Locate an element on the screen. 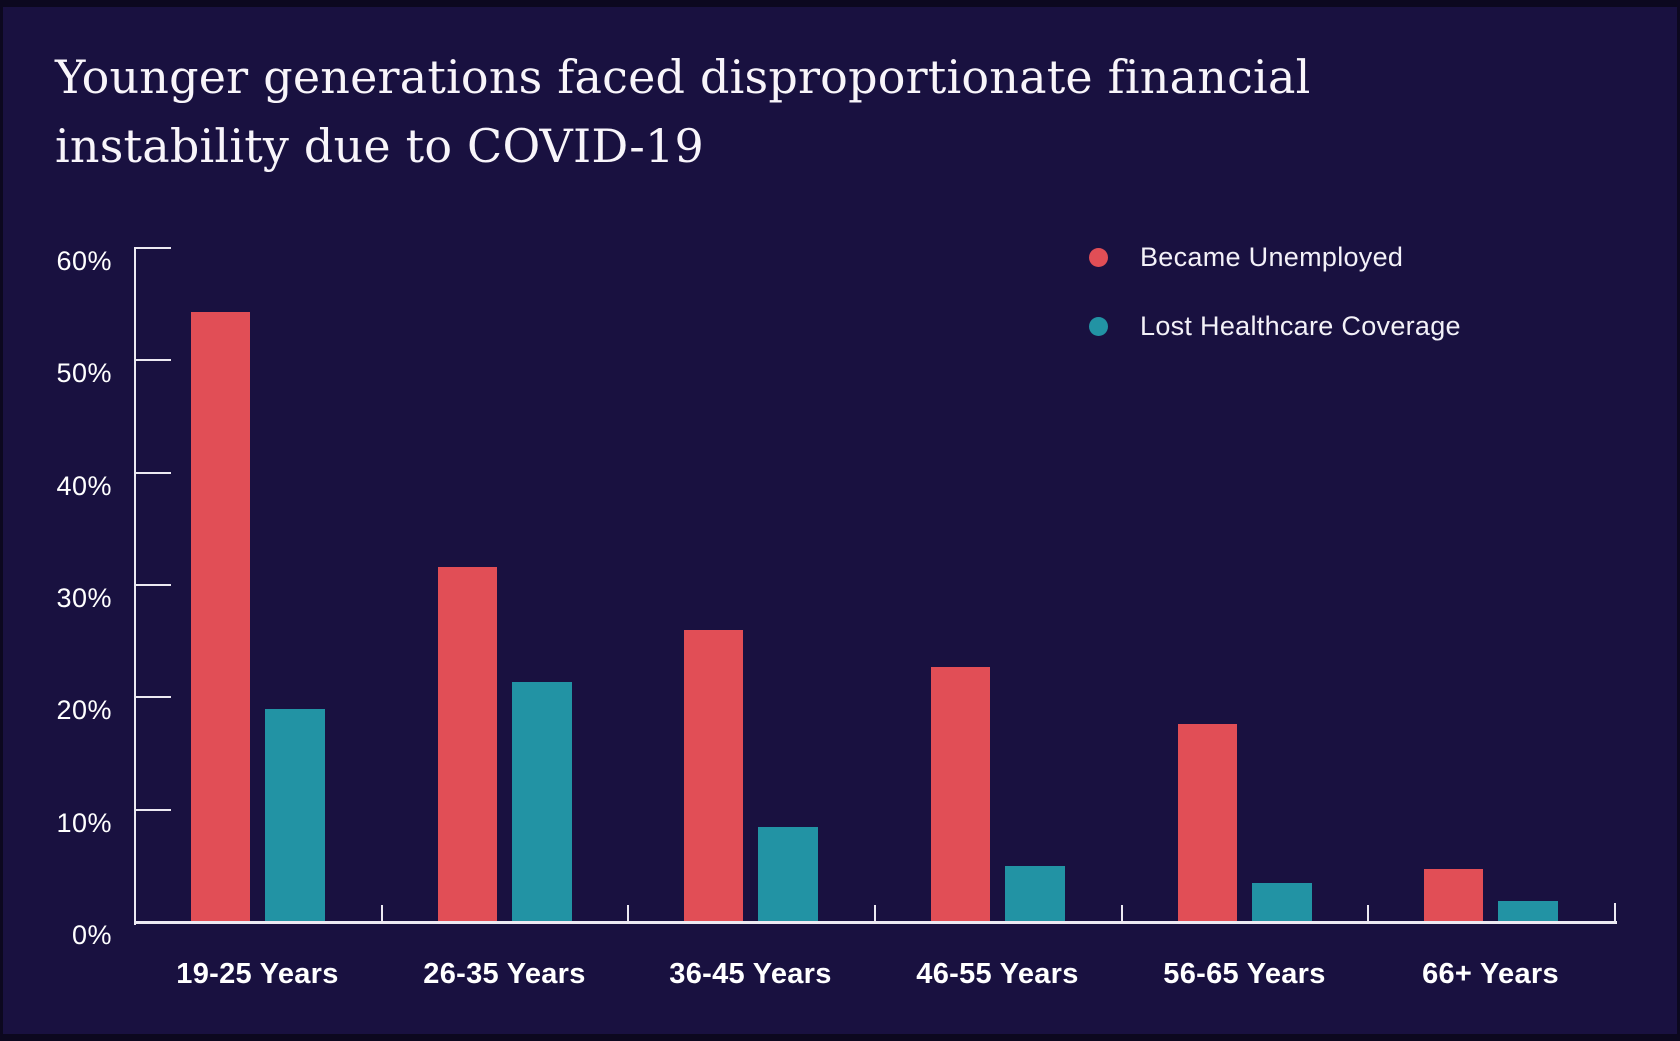 This screenshot has width=1680, height=1041. legend-item-healthcare: Lost Healthcare Coverage is located at coordinates (1275, 326).